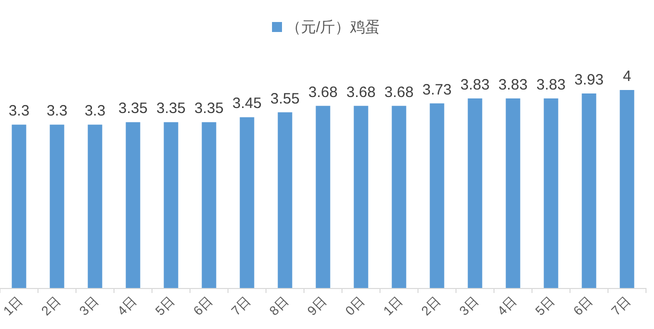  I want to click on x-tick-label: 0日, so click(355, 306).